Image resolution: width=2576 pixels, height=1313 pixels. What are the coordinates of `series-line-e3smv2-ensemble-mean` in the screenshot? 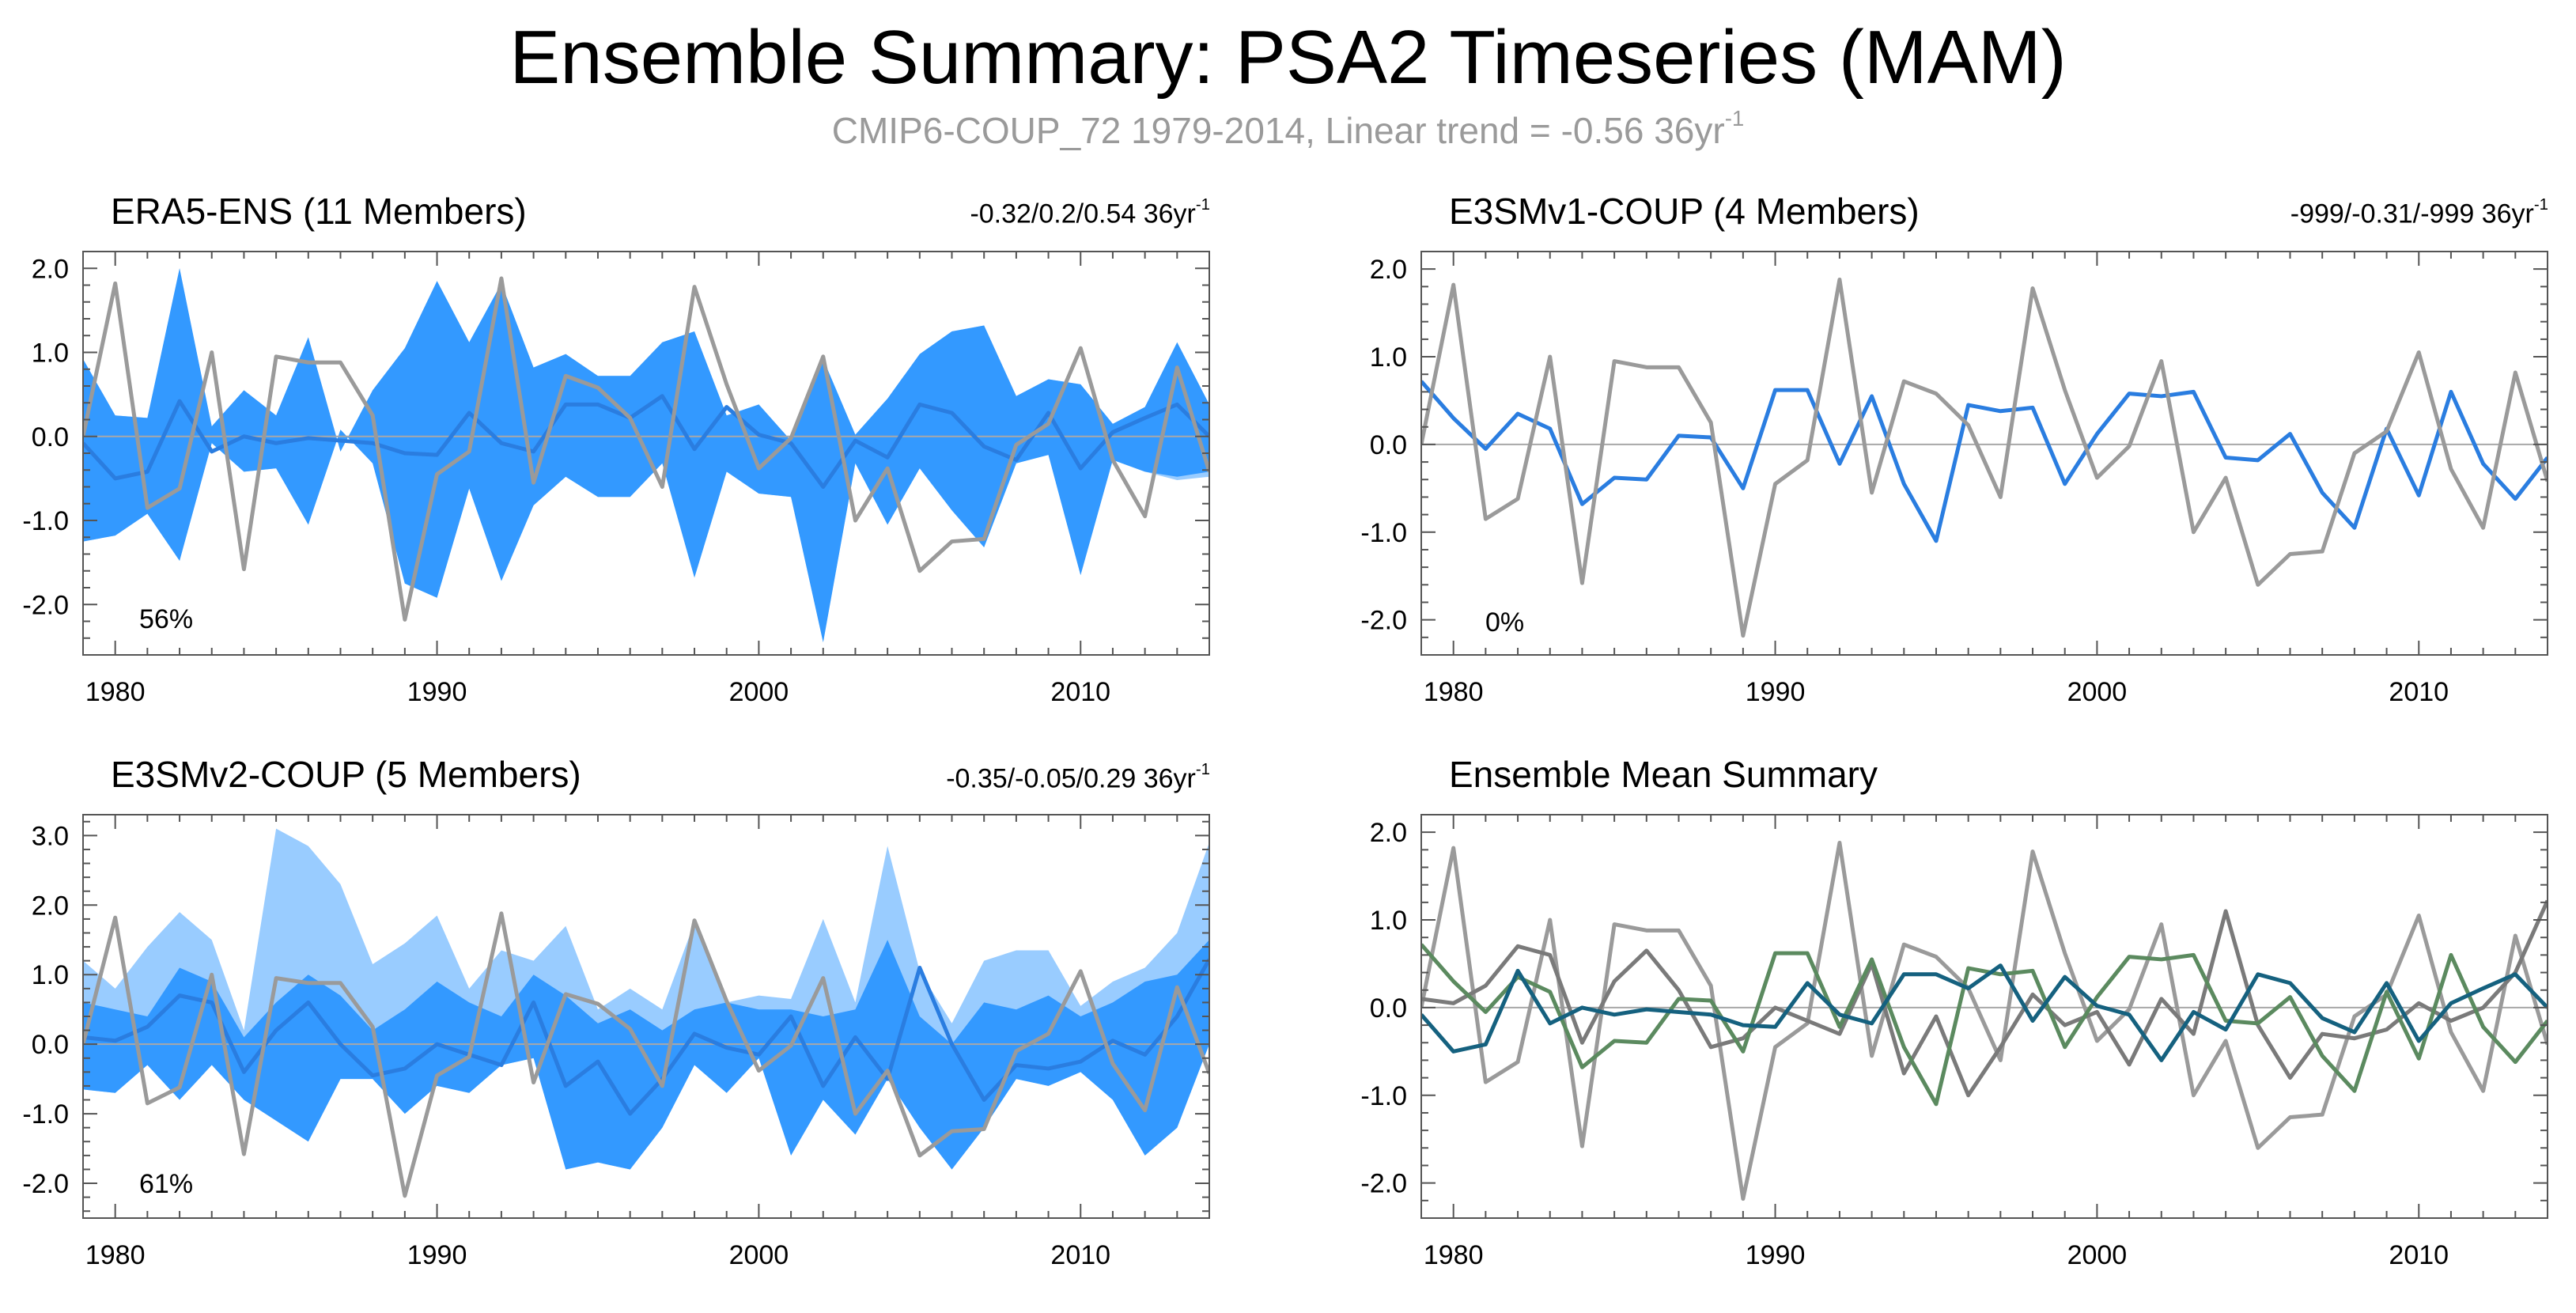 It's located at (646, 1037).